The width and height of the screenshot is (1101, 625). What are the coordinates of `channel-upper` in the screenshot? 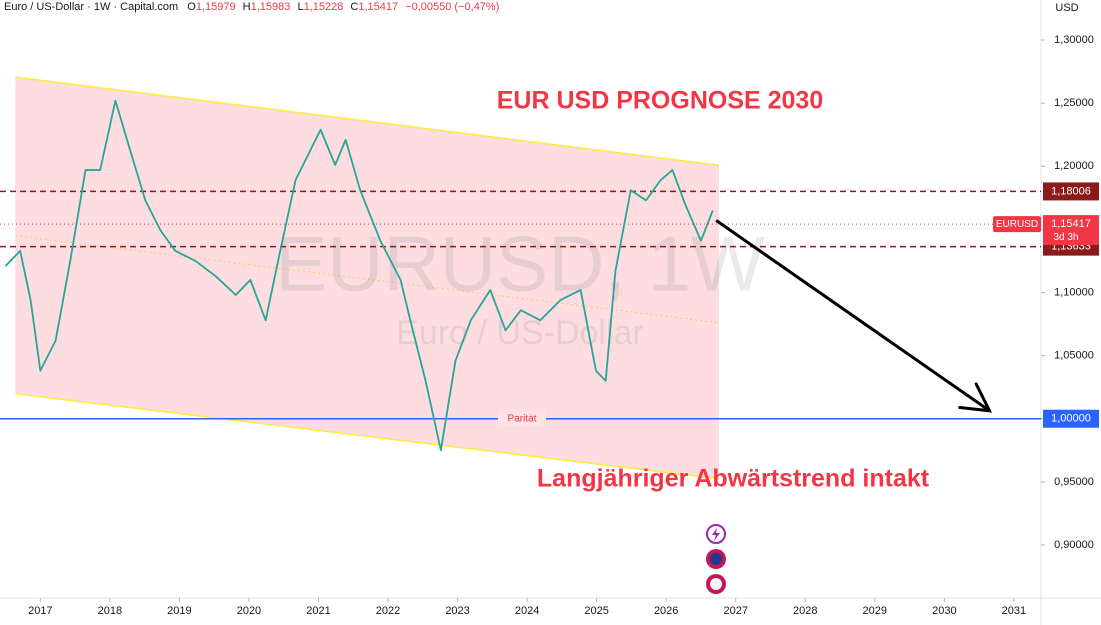 It's located at (367, 121).